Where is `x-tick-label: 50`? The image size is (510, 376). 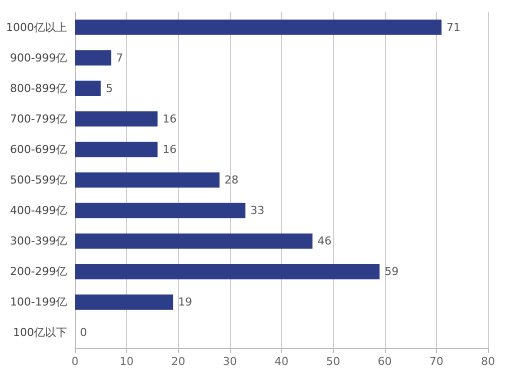 x-tick-label: 50 is located at coordinates (333, 361).